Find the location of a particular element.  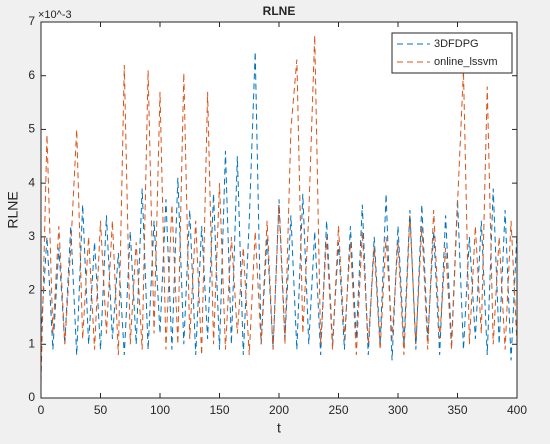

legend-label: online_lssvm is located at coordinates (466, 62).